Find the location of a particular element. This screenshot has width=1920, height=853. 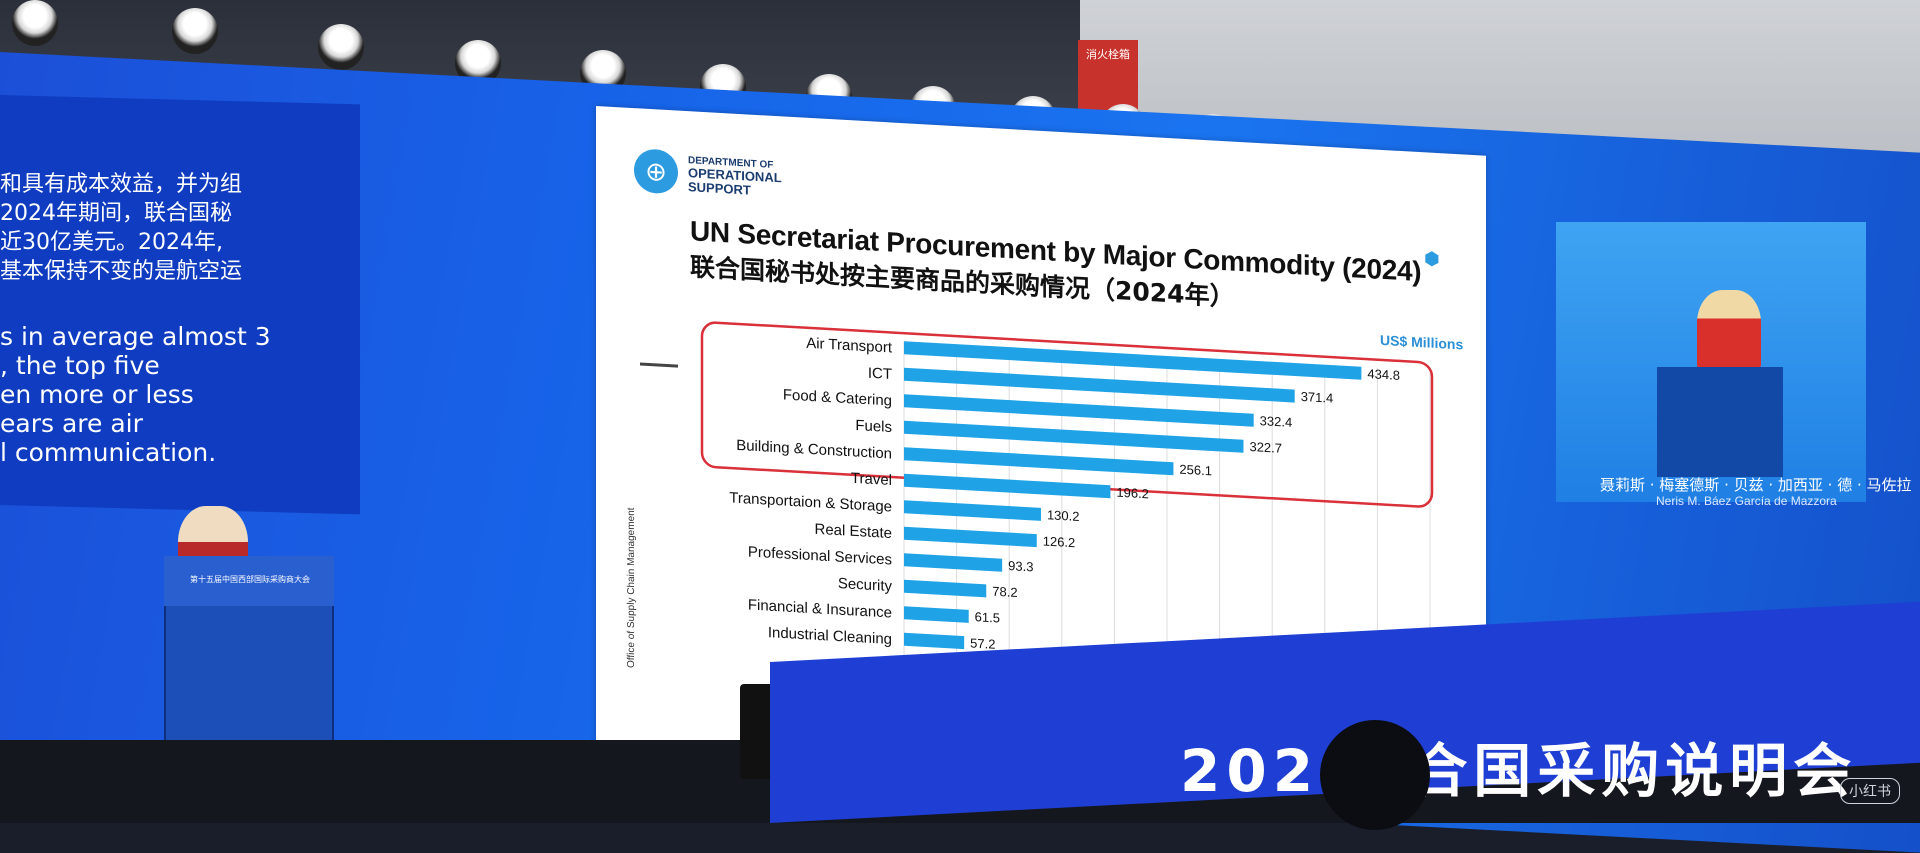

banner-text: 202 联合国采购说明会 is located at coordinates (1519, 771).